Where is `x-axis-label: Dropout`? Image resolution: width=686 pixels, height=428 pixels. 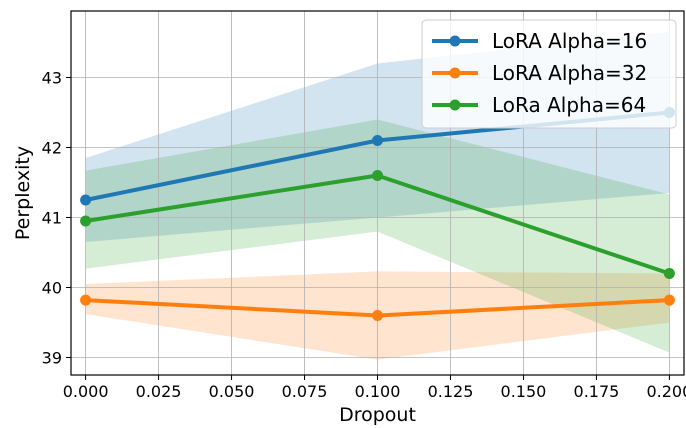 x-axis-label: Dropout is located at coordinates (377, 415).